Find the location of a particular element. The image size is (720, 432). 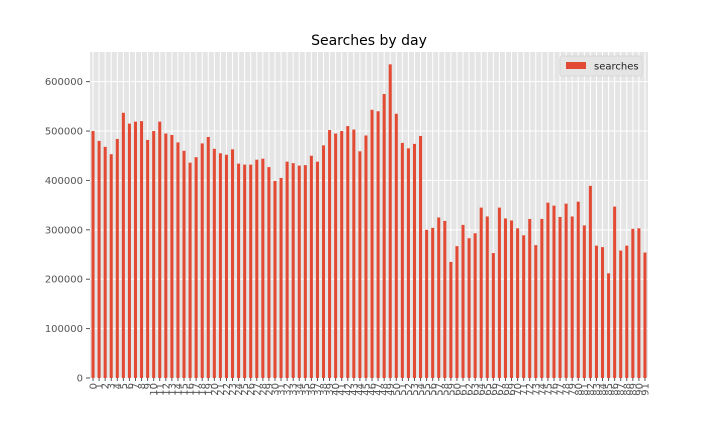

x-tick-label: 52 is located at coordinates (409, 389).